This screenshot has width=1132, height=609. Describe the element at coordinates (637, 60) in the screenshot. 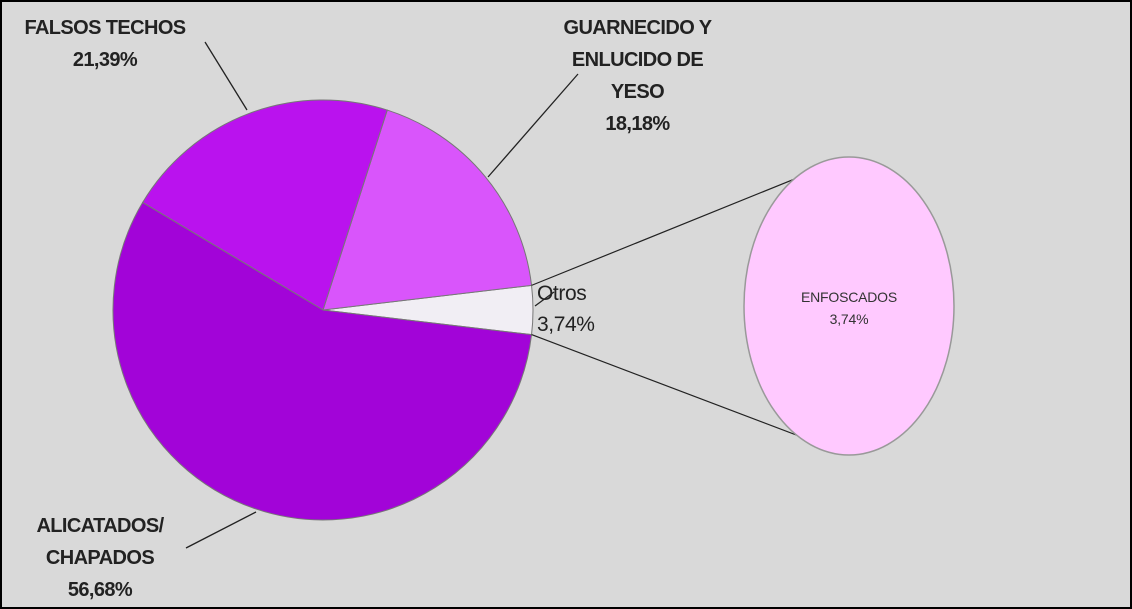

I see `category-label: GUARNECIDO Y ENLUCIDO DE YESO` at that location.